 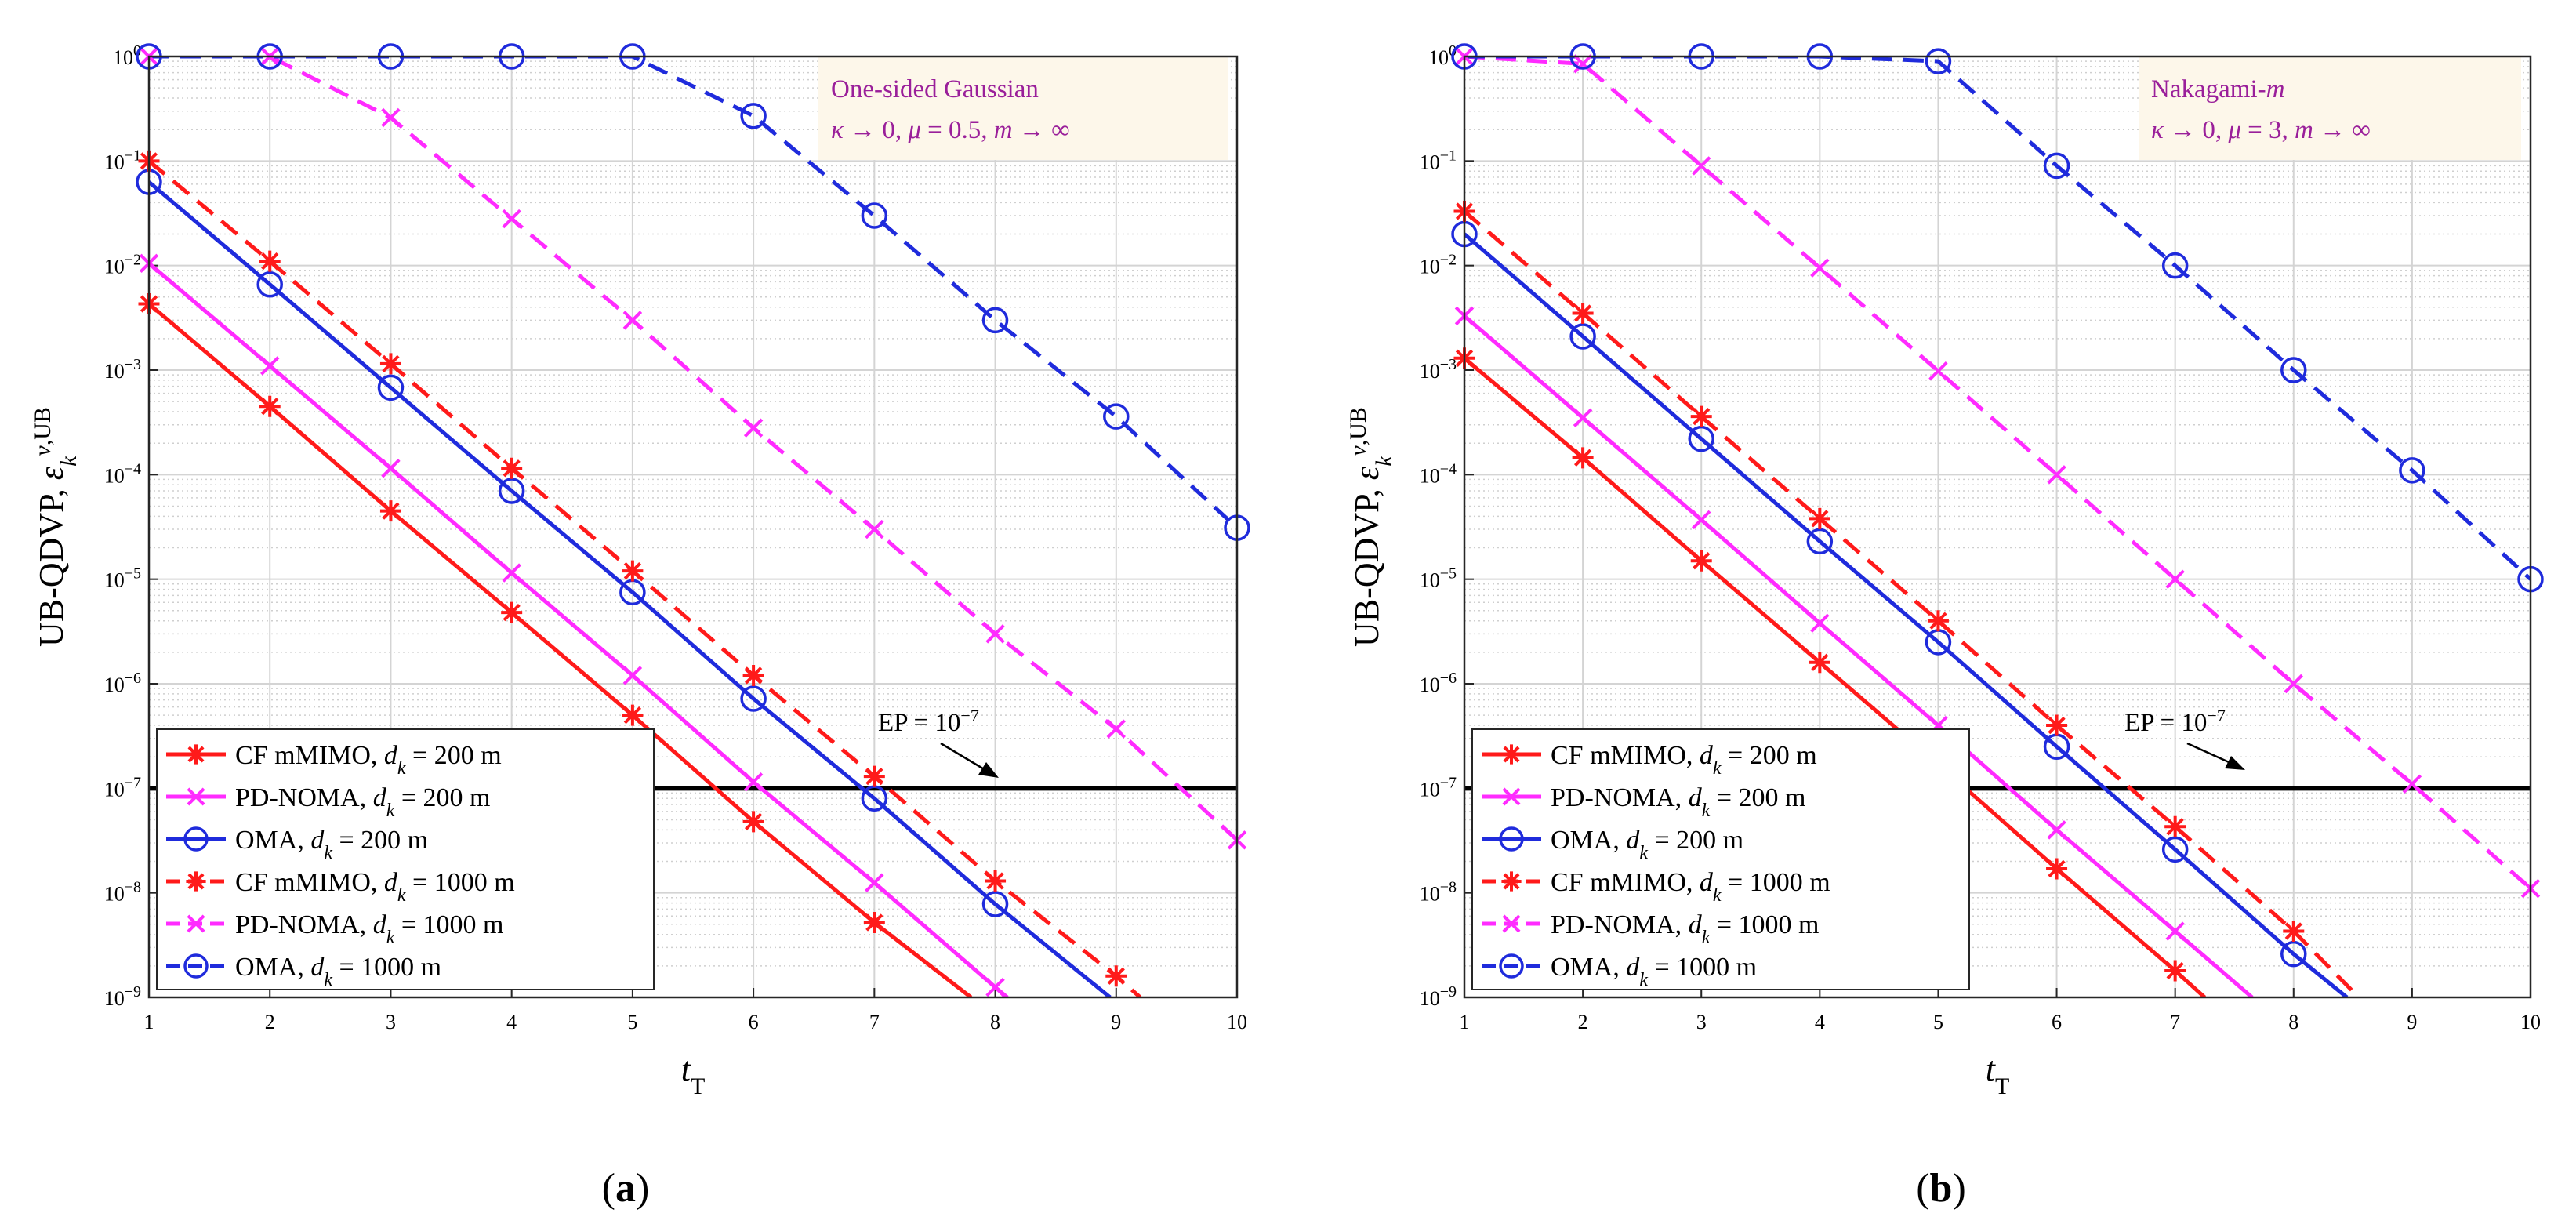 I want to click on legend-entry: PD-NOMA, dk = 1000 m, so click(x=334, y=929).